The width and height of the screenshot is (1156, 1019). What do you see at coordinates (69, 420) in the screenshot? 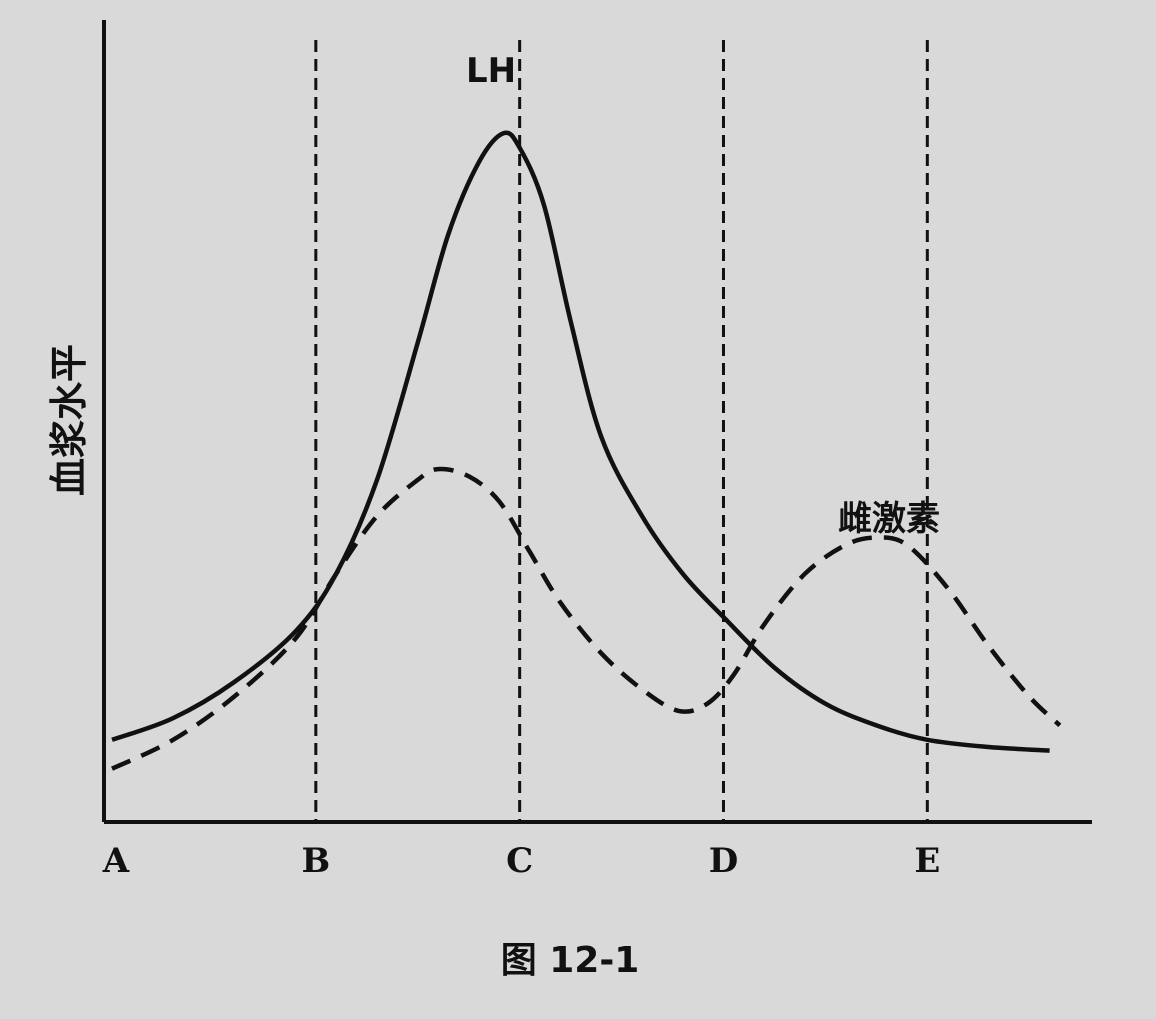
I see `y-axis-label: 血浆水平` at bounding box center [69, 420].